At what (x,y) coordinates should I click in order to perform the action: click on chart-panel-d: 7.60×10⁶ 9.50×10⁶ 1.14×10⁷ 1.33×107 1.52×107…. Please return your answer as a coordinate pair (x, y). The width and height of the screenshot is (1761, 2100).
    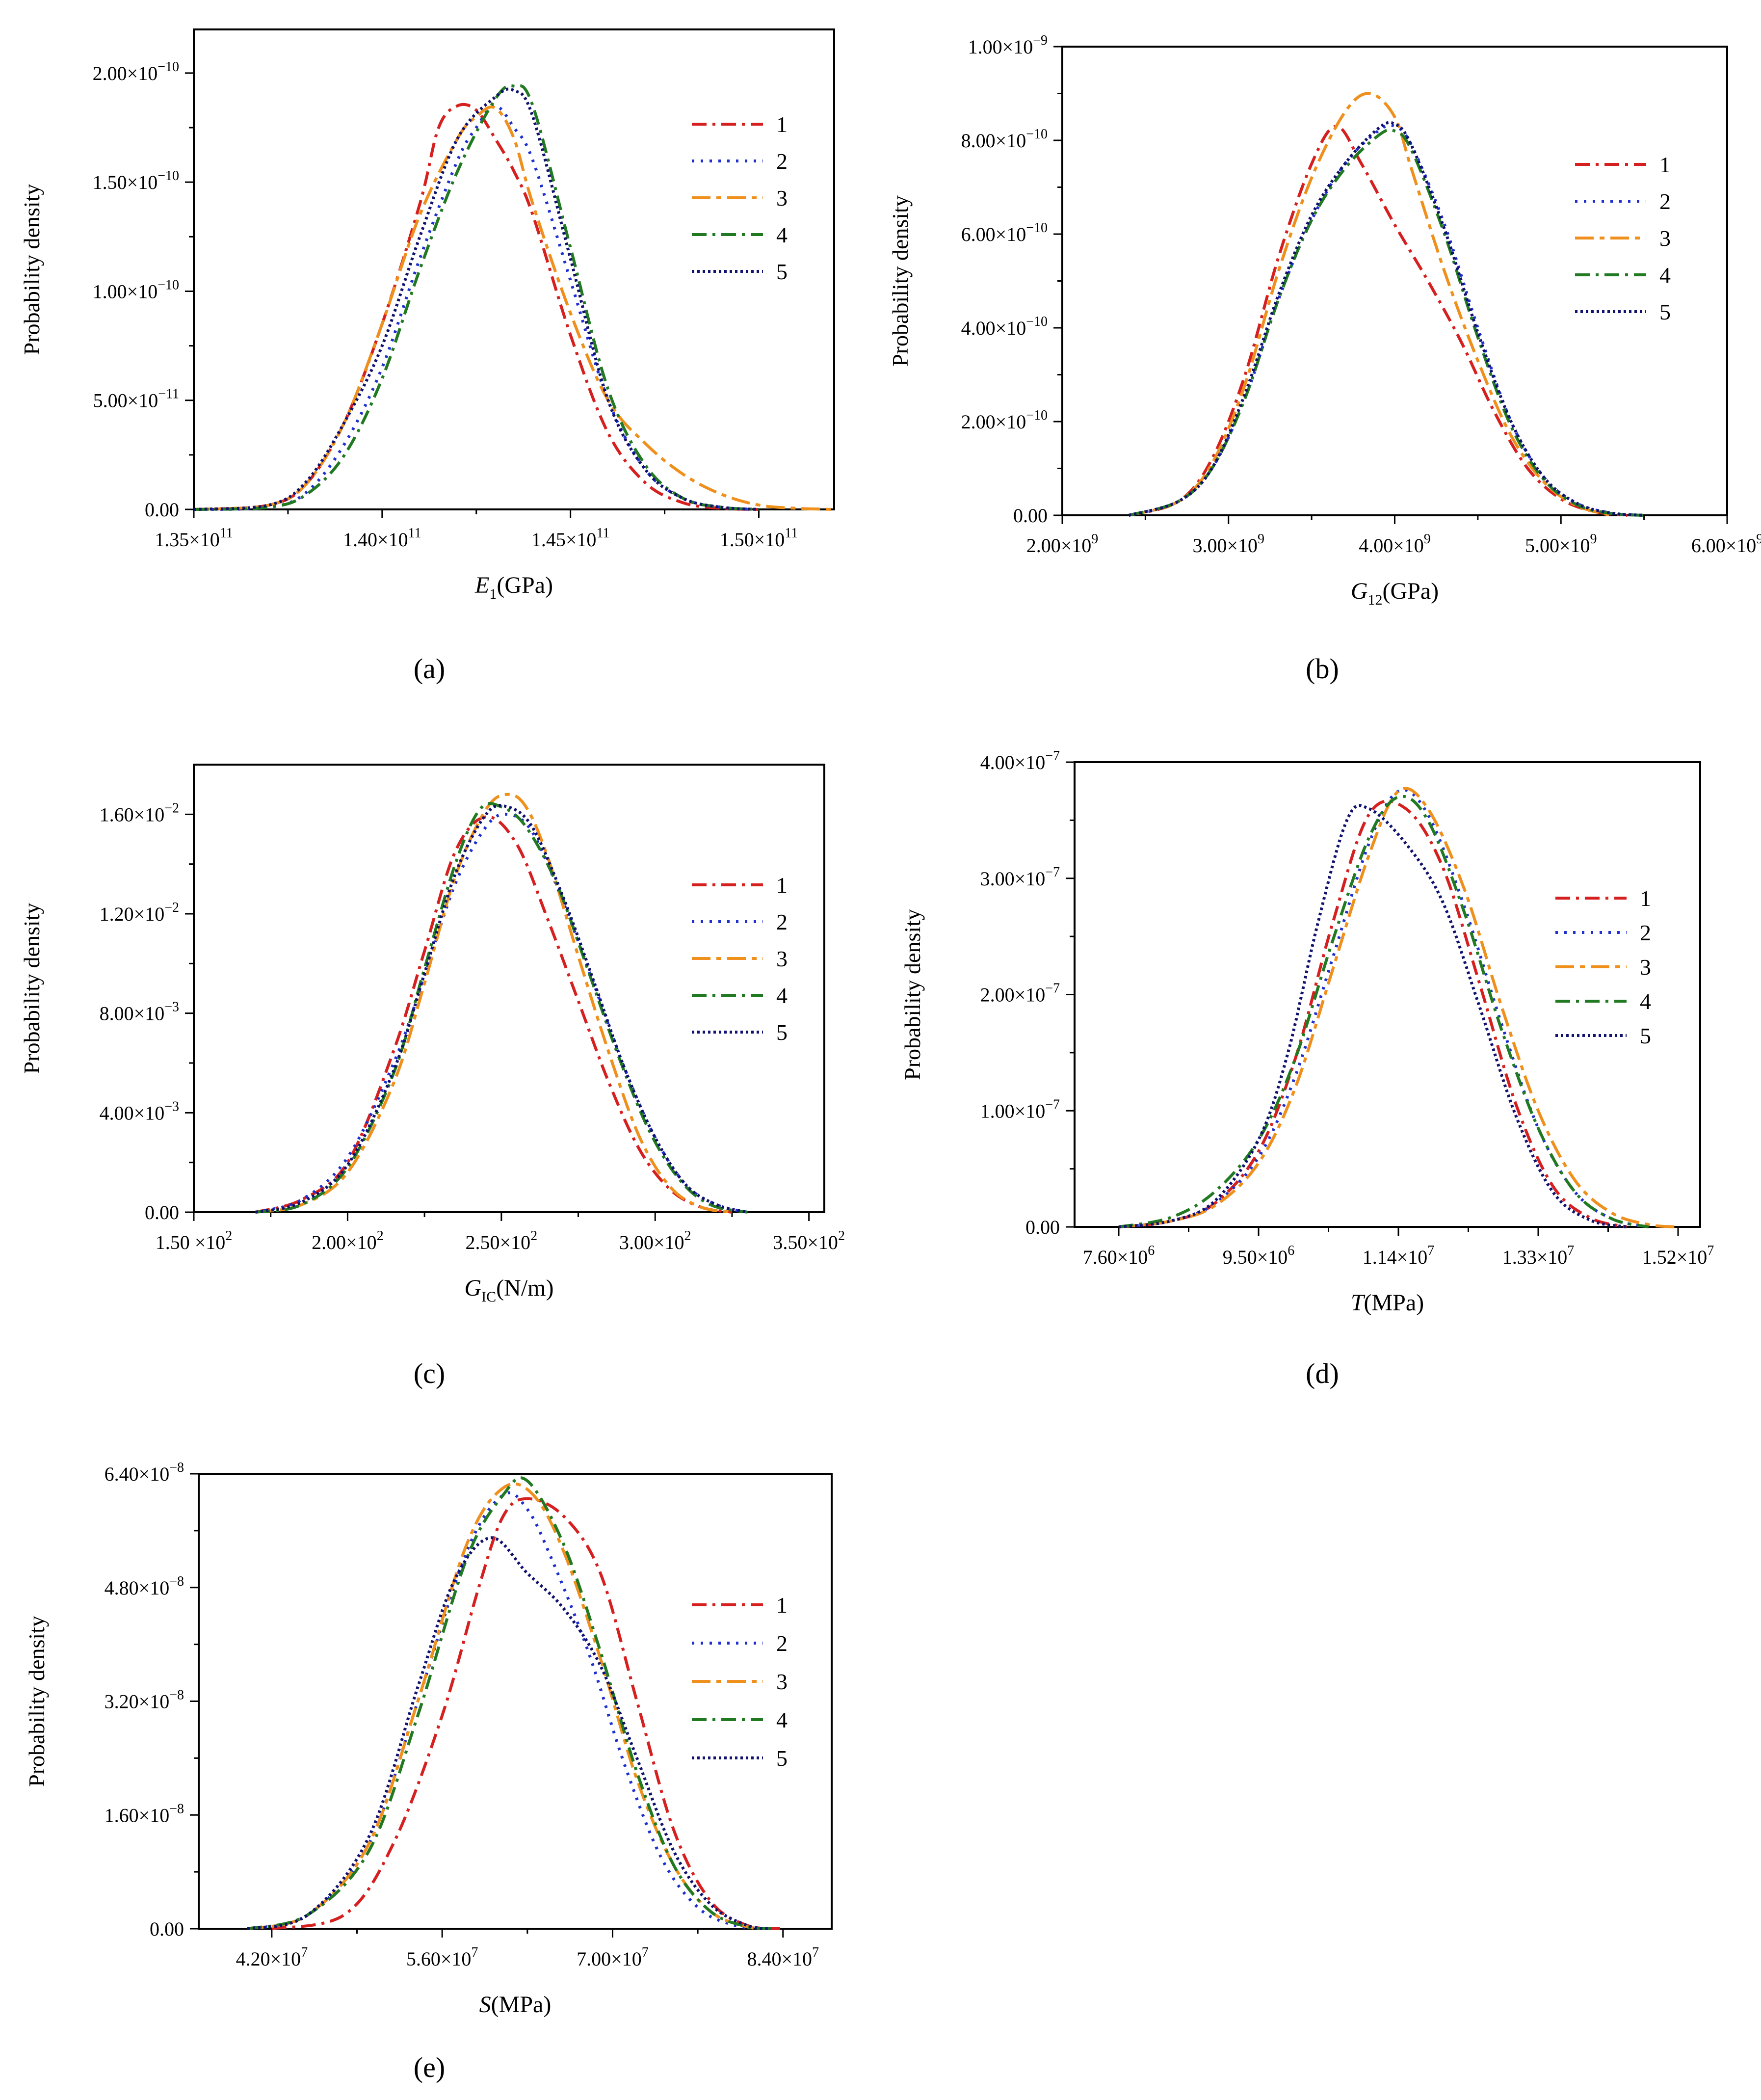
    Looking at the image, I should click on (1307, 1032).